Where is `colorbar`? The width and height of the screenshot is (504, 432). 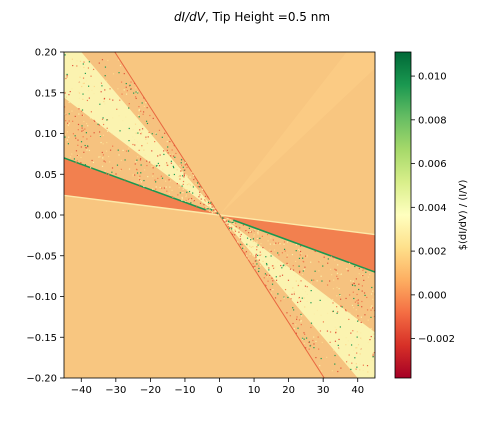
colorbar is located at coordinates (403, 215).